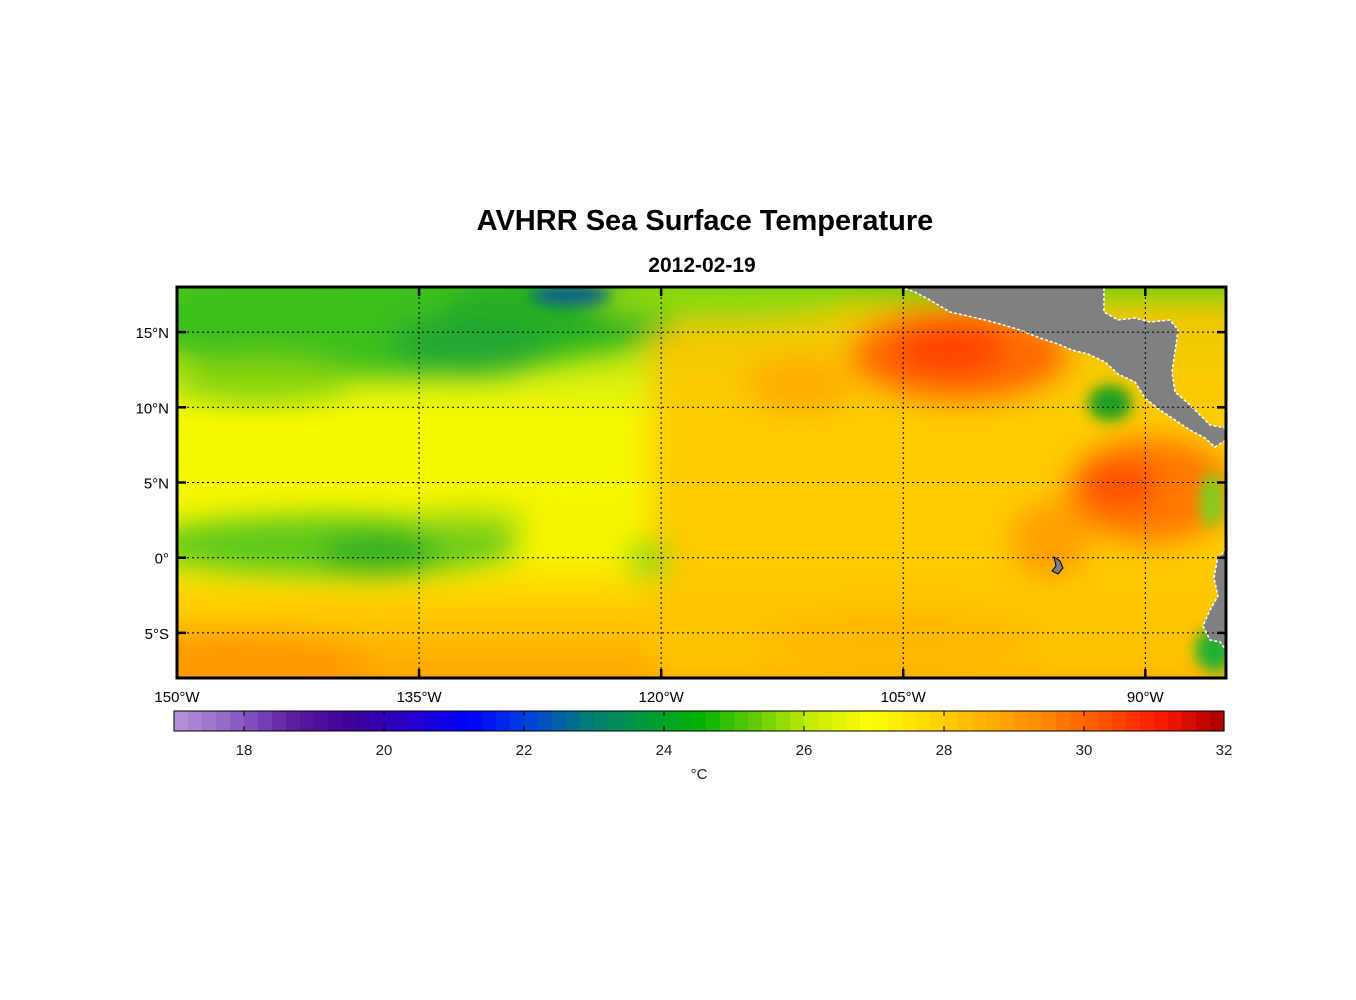 This screenshot has height=1000, width=1356. What do you see at coordinates (944, 750) in the screenshot?
I see `colorbar-tick-label: 28` at bounding box center [944, 750].